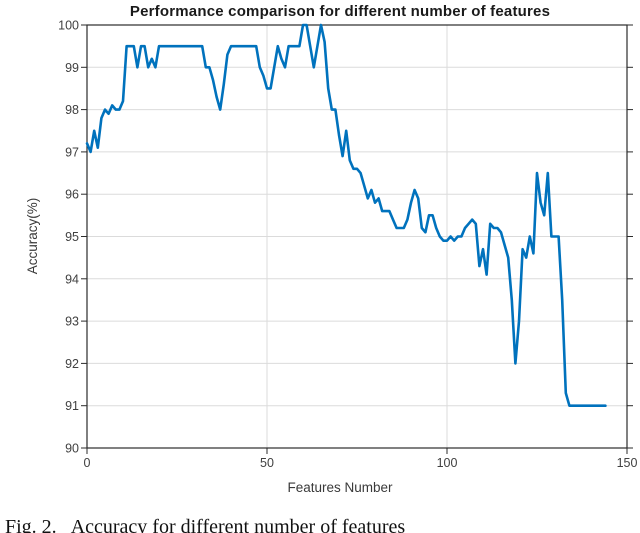 The height and width of the screenshot is (533, 640). Describe the element at coordinates (627, 463) in the screenshot. I see `x-tick-150: 150` at that location.